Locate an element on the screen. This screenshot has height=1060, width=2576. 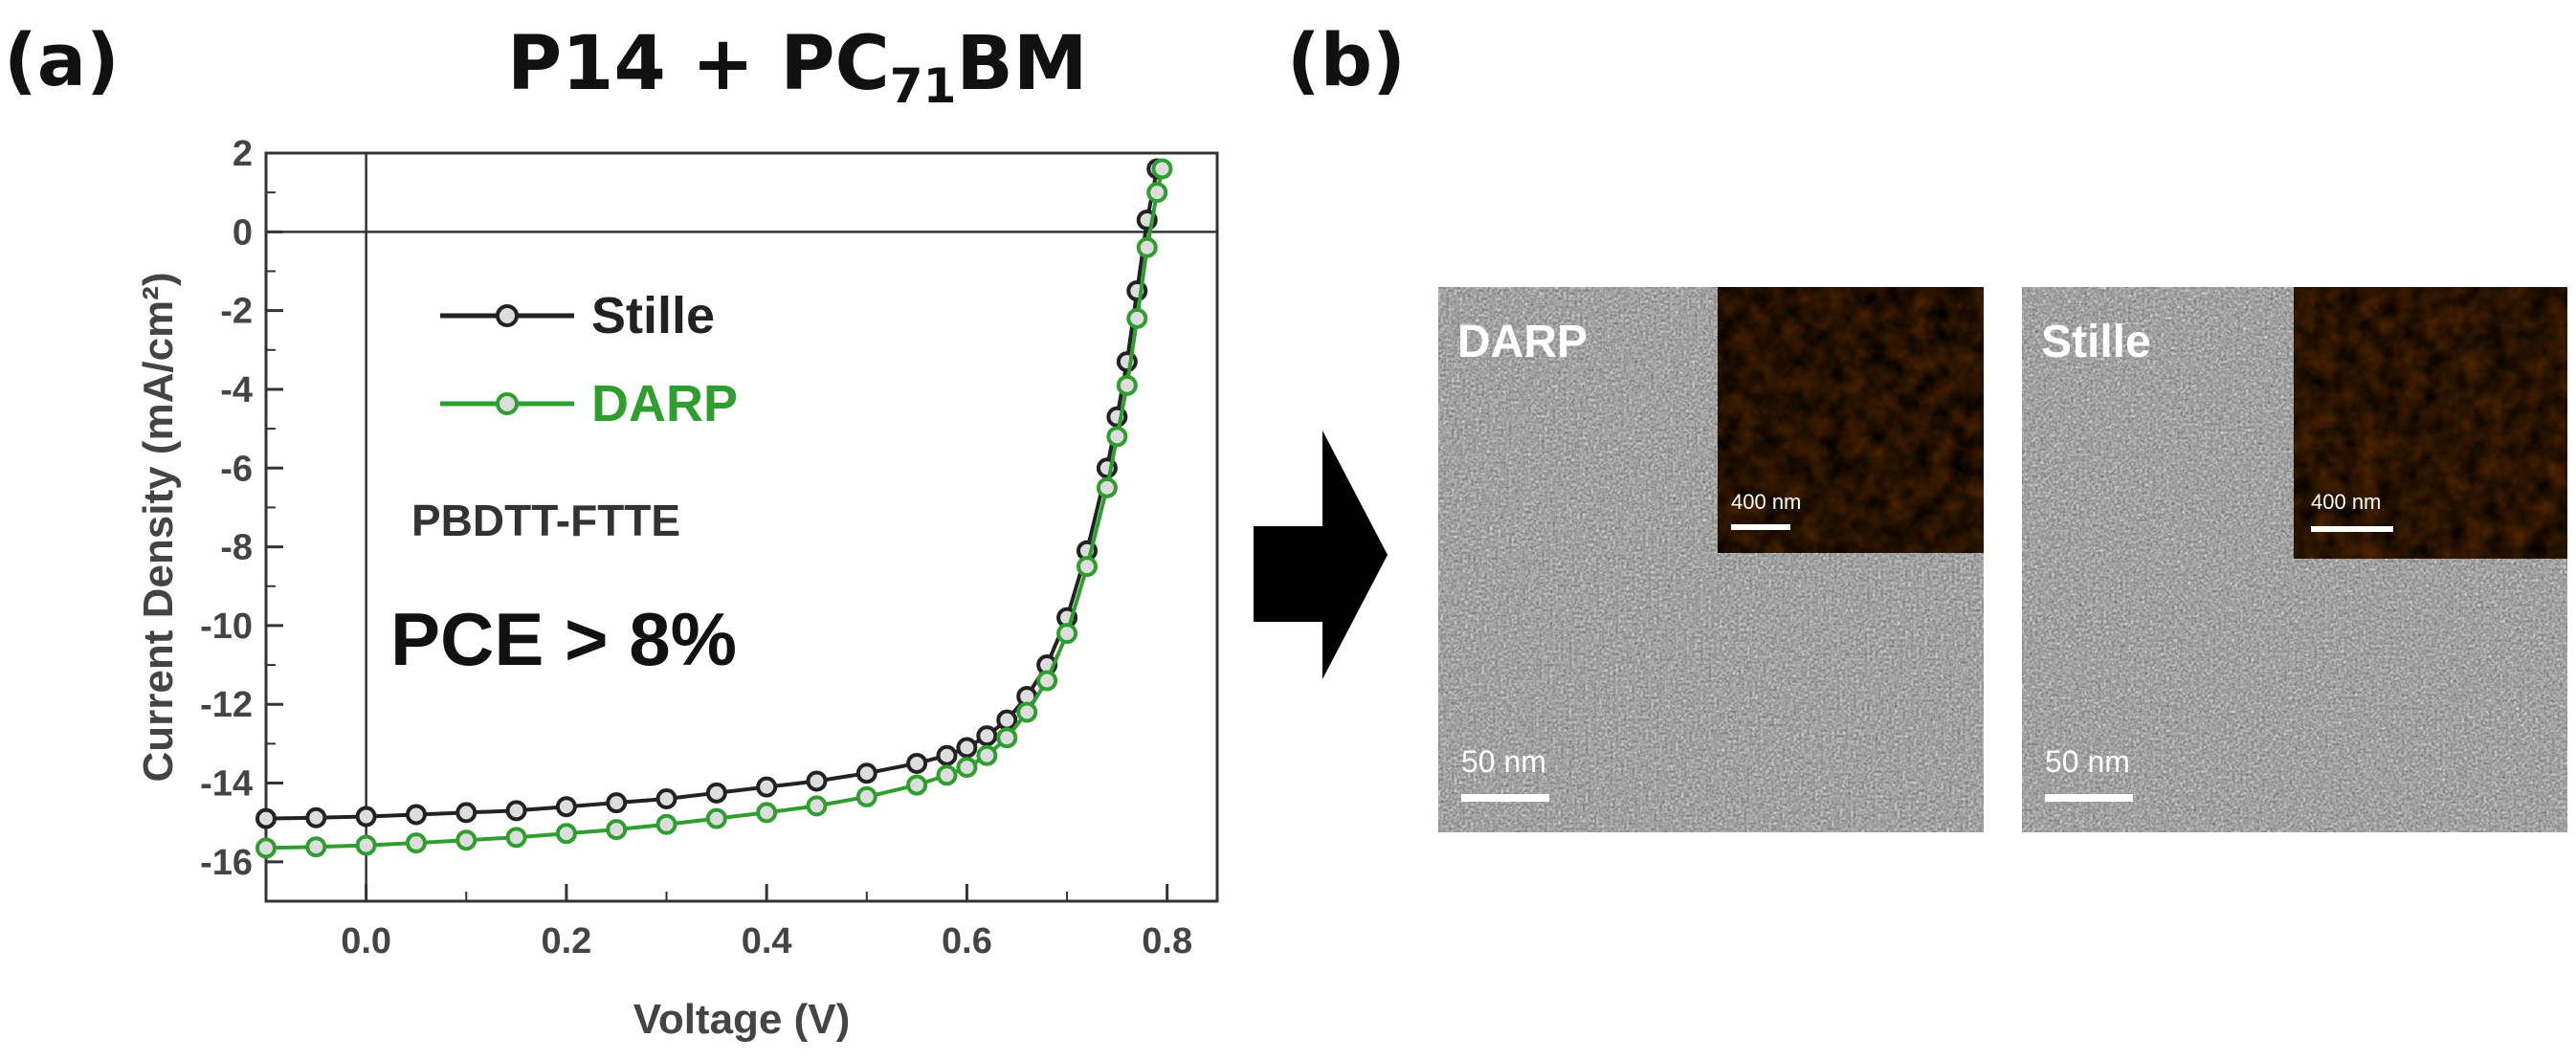
tem-scale-bar-darp is located at coordinates (1505, 798).